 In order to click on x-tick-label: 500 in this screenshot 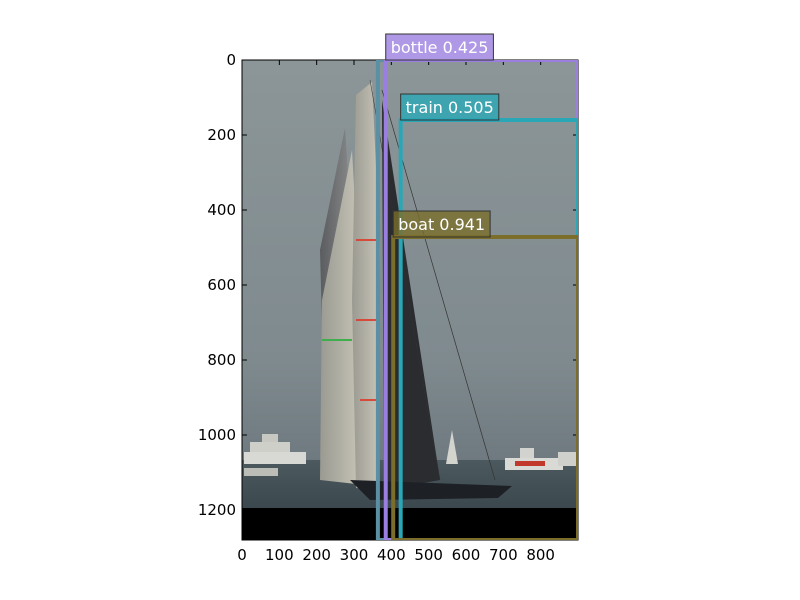, I will do `click(428, 555)`.